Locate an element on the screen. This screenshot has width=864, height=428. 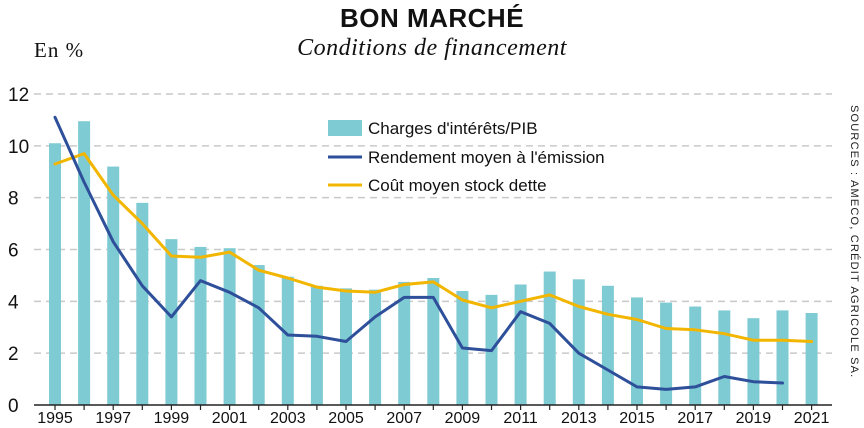
y-tick-label-6: 6 is located at coordinates (13, 251).